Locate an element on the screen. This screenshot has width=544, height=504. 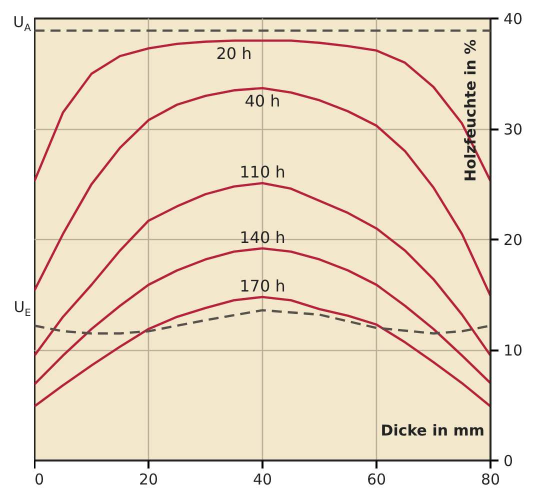
line-series is located at coordinates (262, 322).